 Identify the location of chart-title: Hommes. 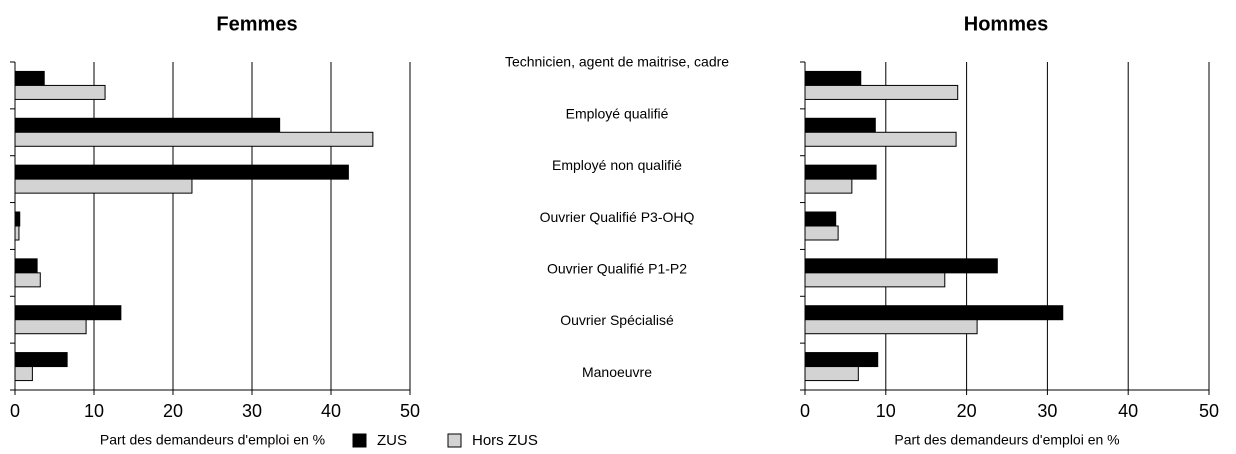
(1006, 24).